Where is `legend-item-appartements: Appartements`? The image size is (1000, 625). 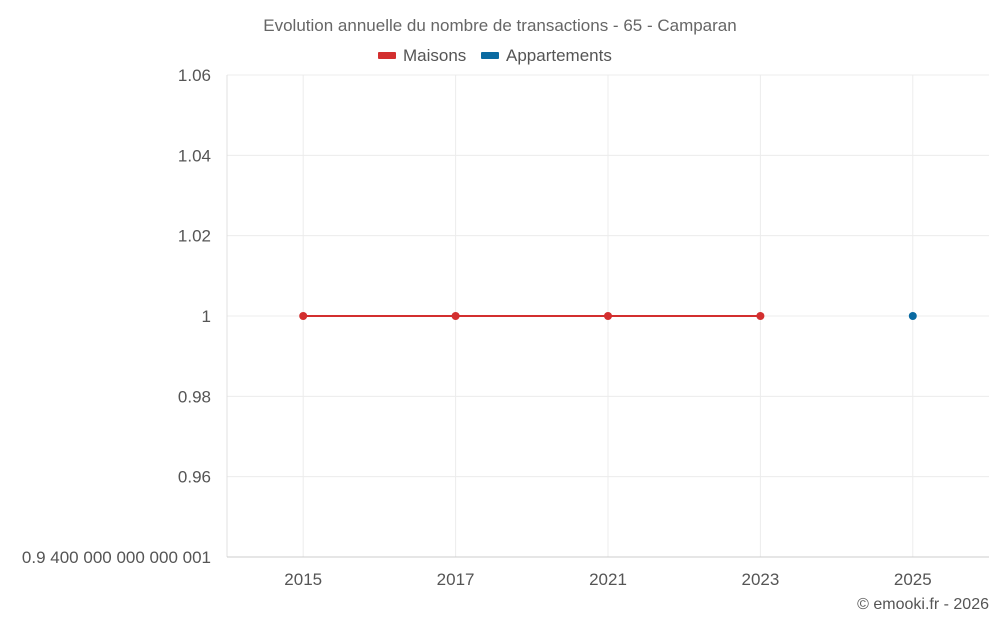
legend-item-appartements: Appartements is located at coordinates (546, 55).